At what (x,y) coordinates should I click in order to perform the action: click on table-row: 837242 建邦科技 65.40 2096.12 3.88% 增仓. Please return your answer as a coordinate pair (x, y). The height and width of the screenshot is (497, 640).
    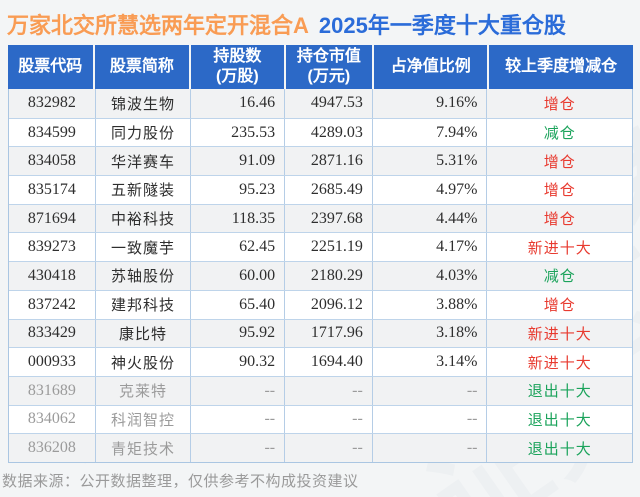
    Looking at the image, I should click on (320, 304).